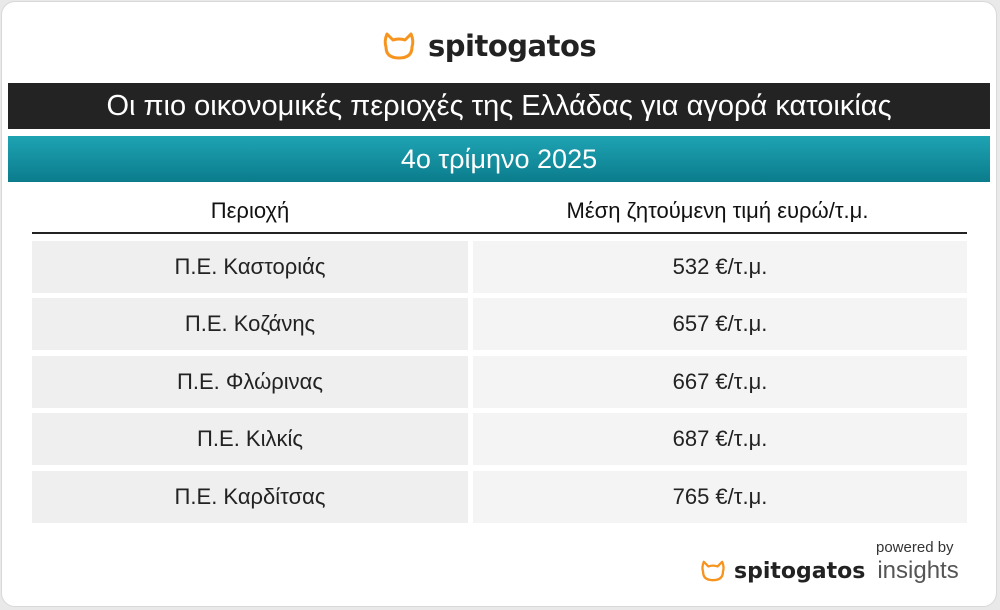 Image resolution: width=1000 pixels, height=610 pixels. I want to click on table-row: Π.Ε. Καστοριάς 532 €/τ.μ., so click(499, 267).